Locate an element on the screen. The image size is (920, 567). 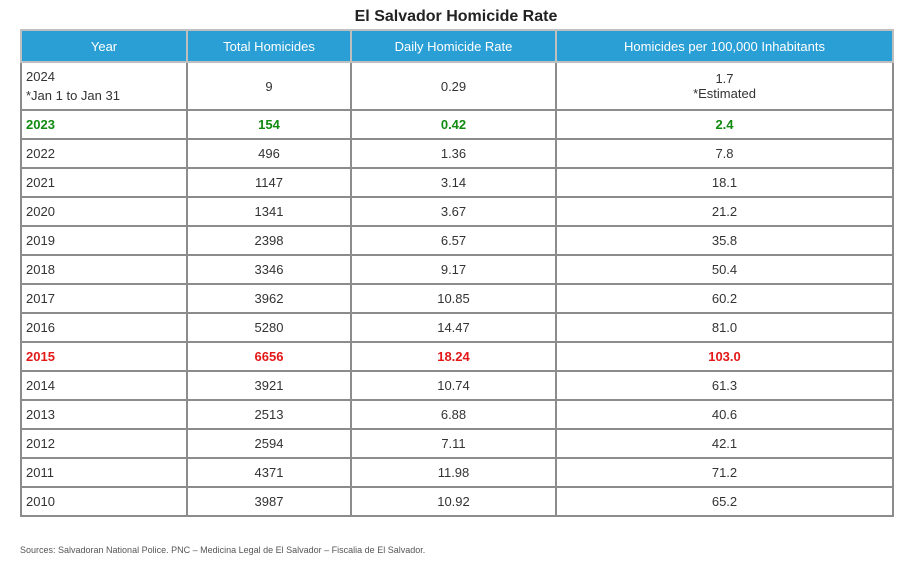
cell-total-homicides-value: 6656 is located at coordinates (269, 356).